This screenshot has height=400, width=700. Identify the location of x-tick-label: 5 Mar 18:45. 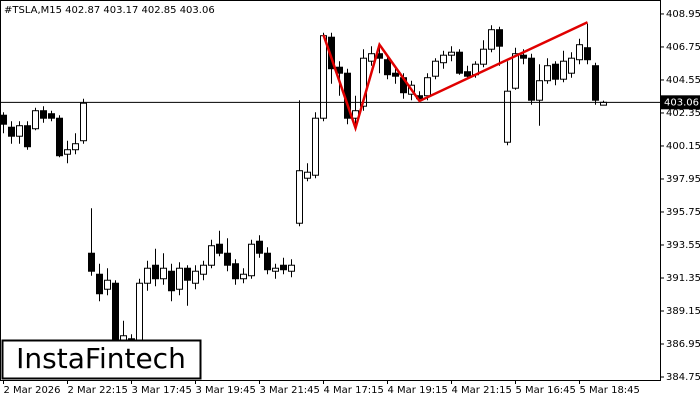
(610, 390).